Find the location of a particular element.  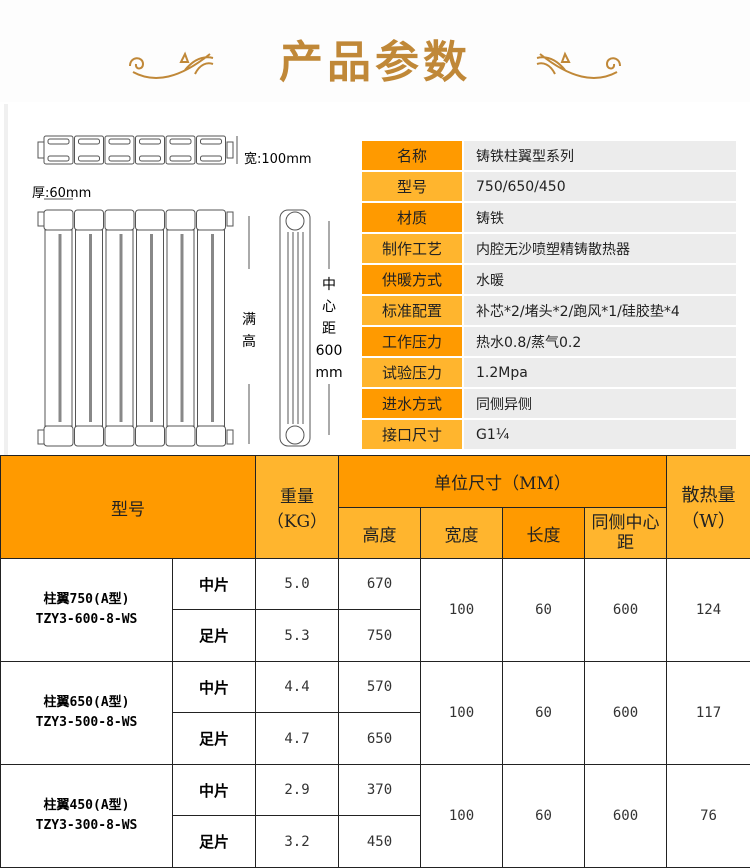

spec-row: 型号 750/650/450 is located at coordinates (549, 186).